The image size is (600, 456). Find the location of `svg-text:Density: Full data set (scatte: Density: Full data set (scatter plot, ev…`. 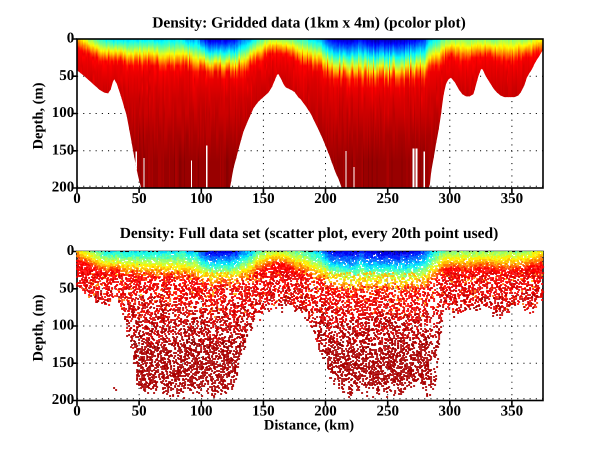

svg-text:Density: Full data set (scatte: Density: Full data set (scatter plot, ev… is located at coordinates (309, 233).